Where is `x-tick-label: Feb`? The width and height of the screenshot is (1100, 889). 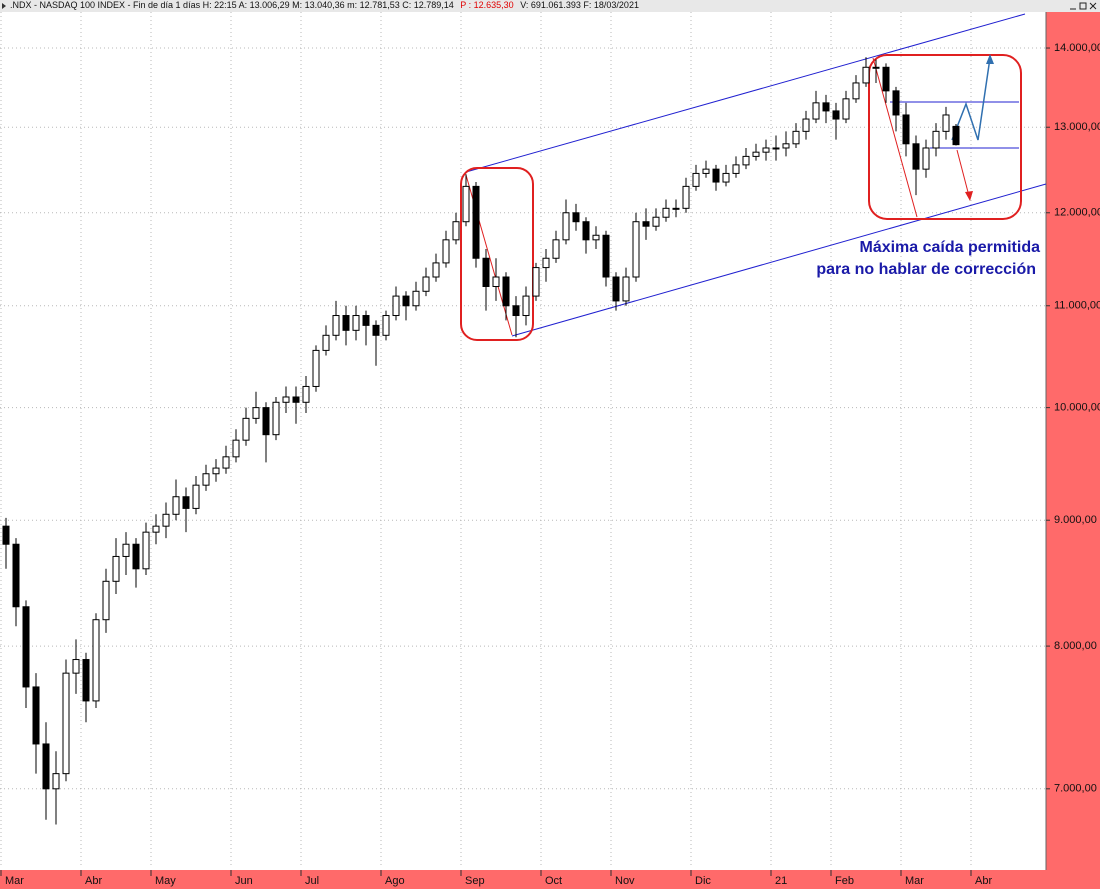 x-tick-label: Feb is located at coordinates (844, 881).